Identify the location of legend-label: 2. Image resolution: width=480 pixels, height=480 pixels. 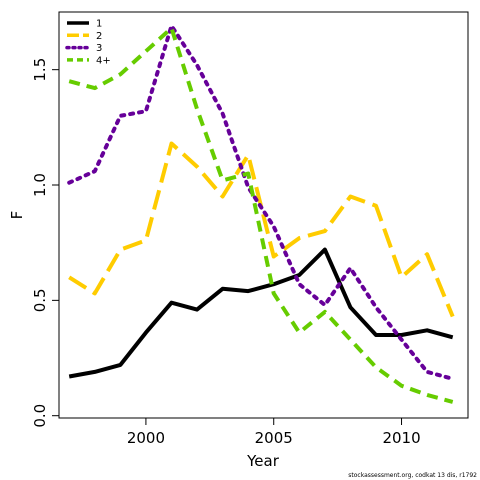
(99, 36).